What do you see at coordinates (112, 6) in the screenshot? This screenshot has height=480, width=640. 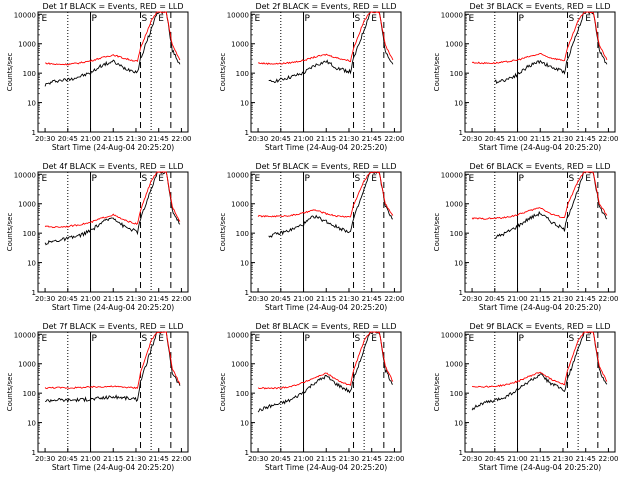 I see `panel-title: Det 1f BLACK = Events, RED = LLD` at bounding box center [112, 6].